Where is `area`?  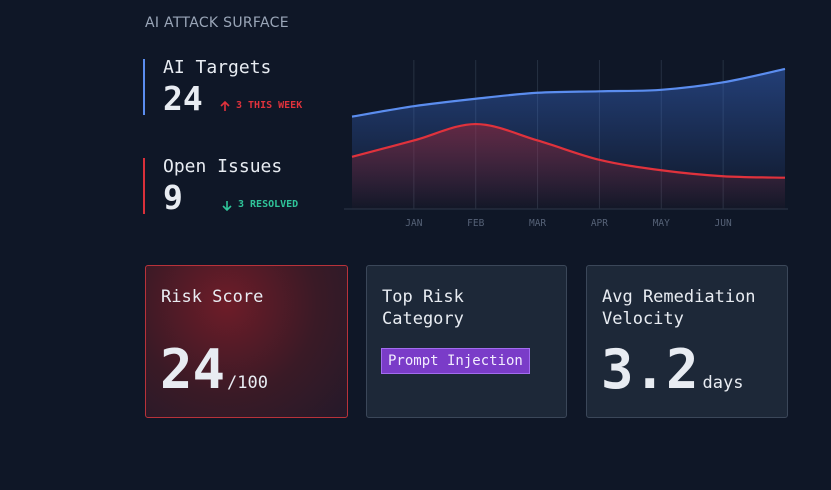 area is located at coordinates (568, 166).